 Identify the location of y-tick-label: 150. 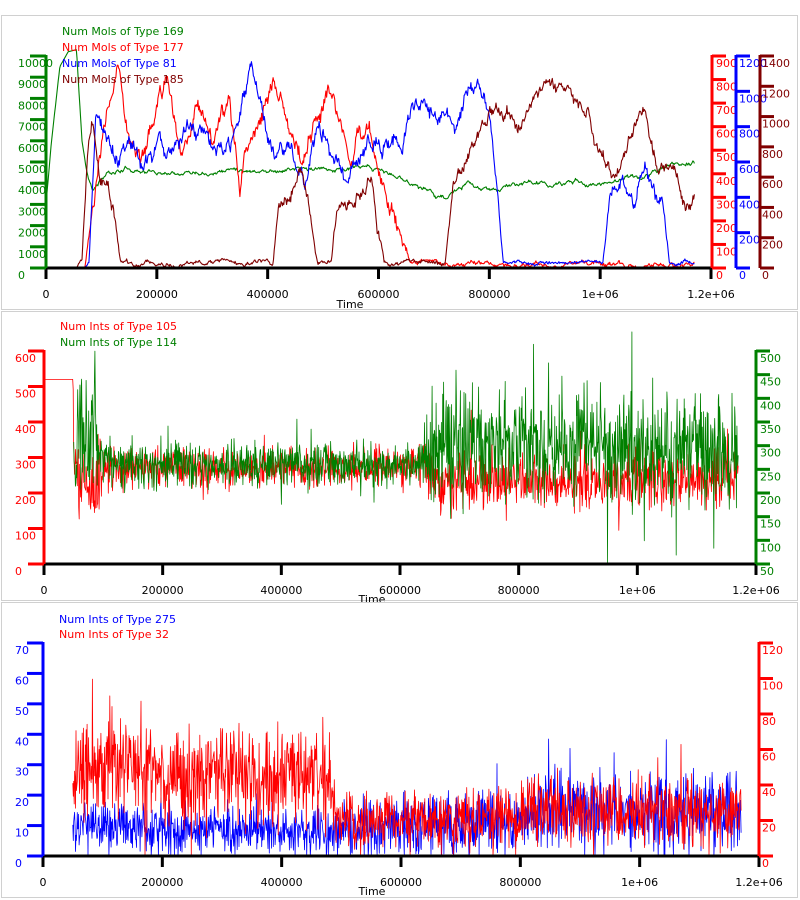
(770, 524).